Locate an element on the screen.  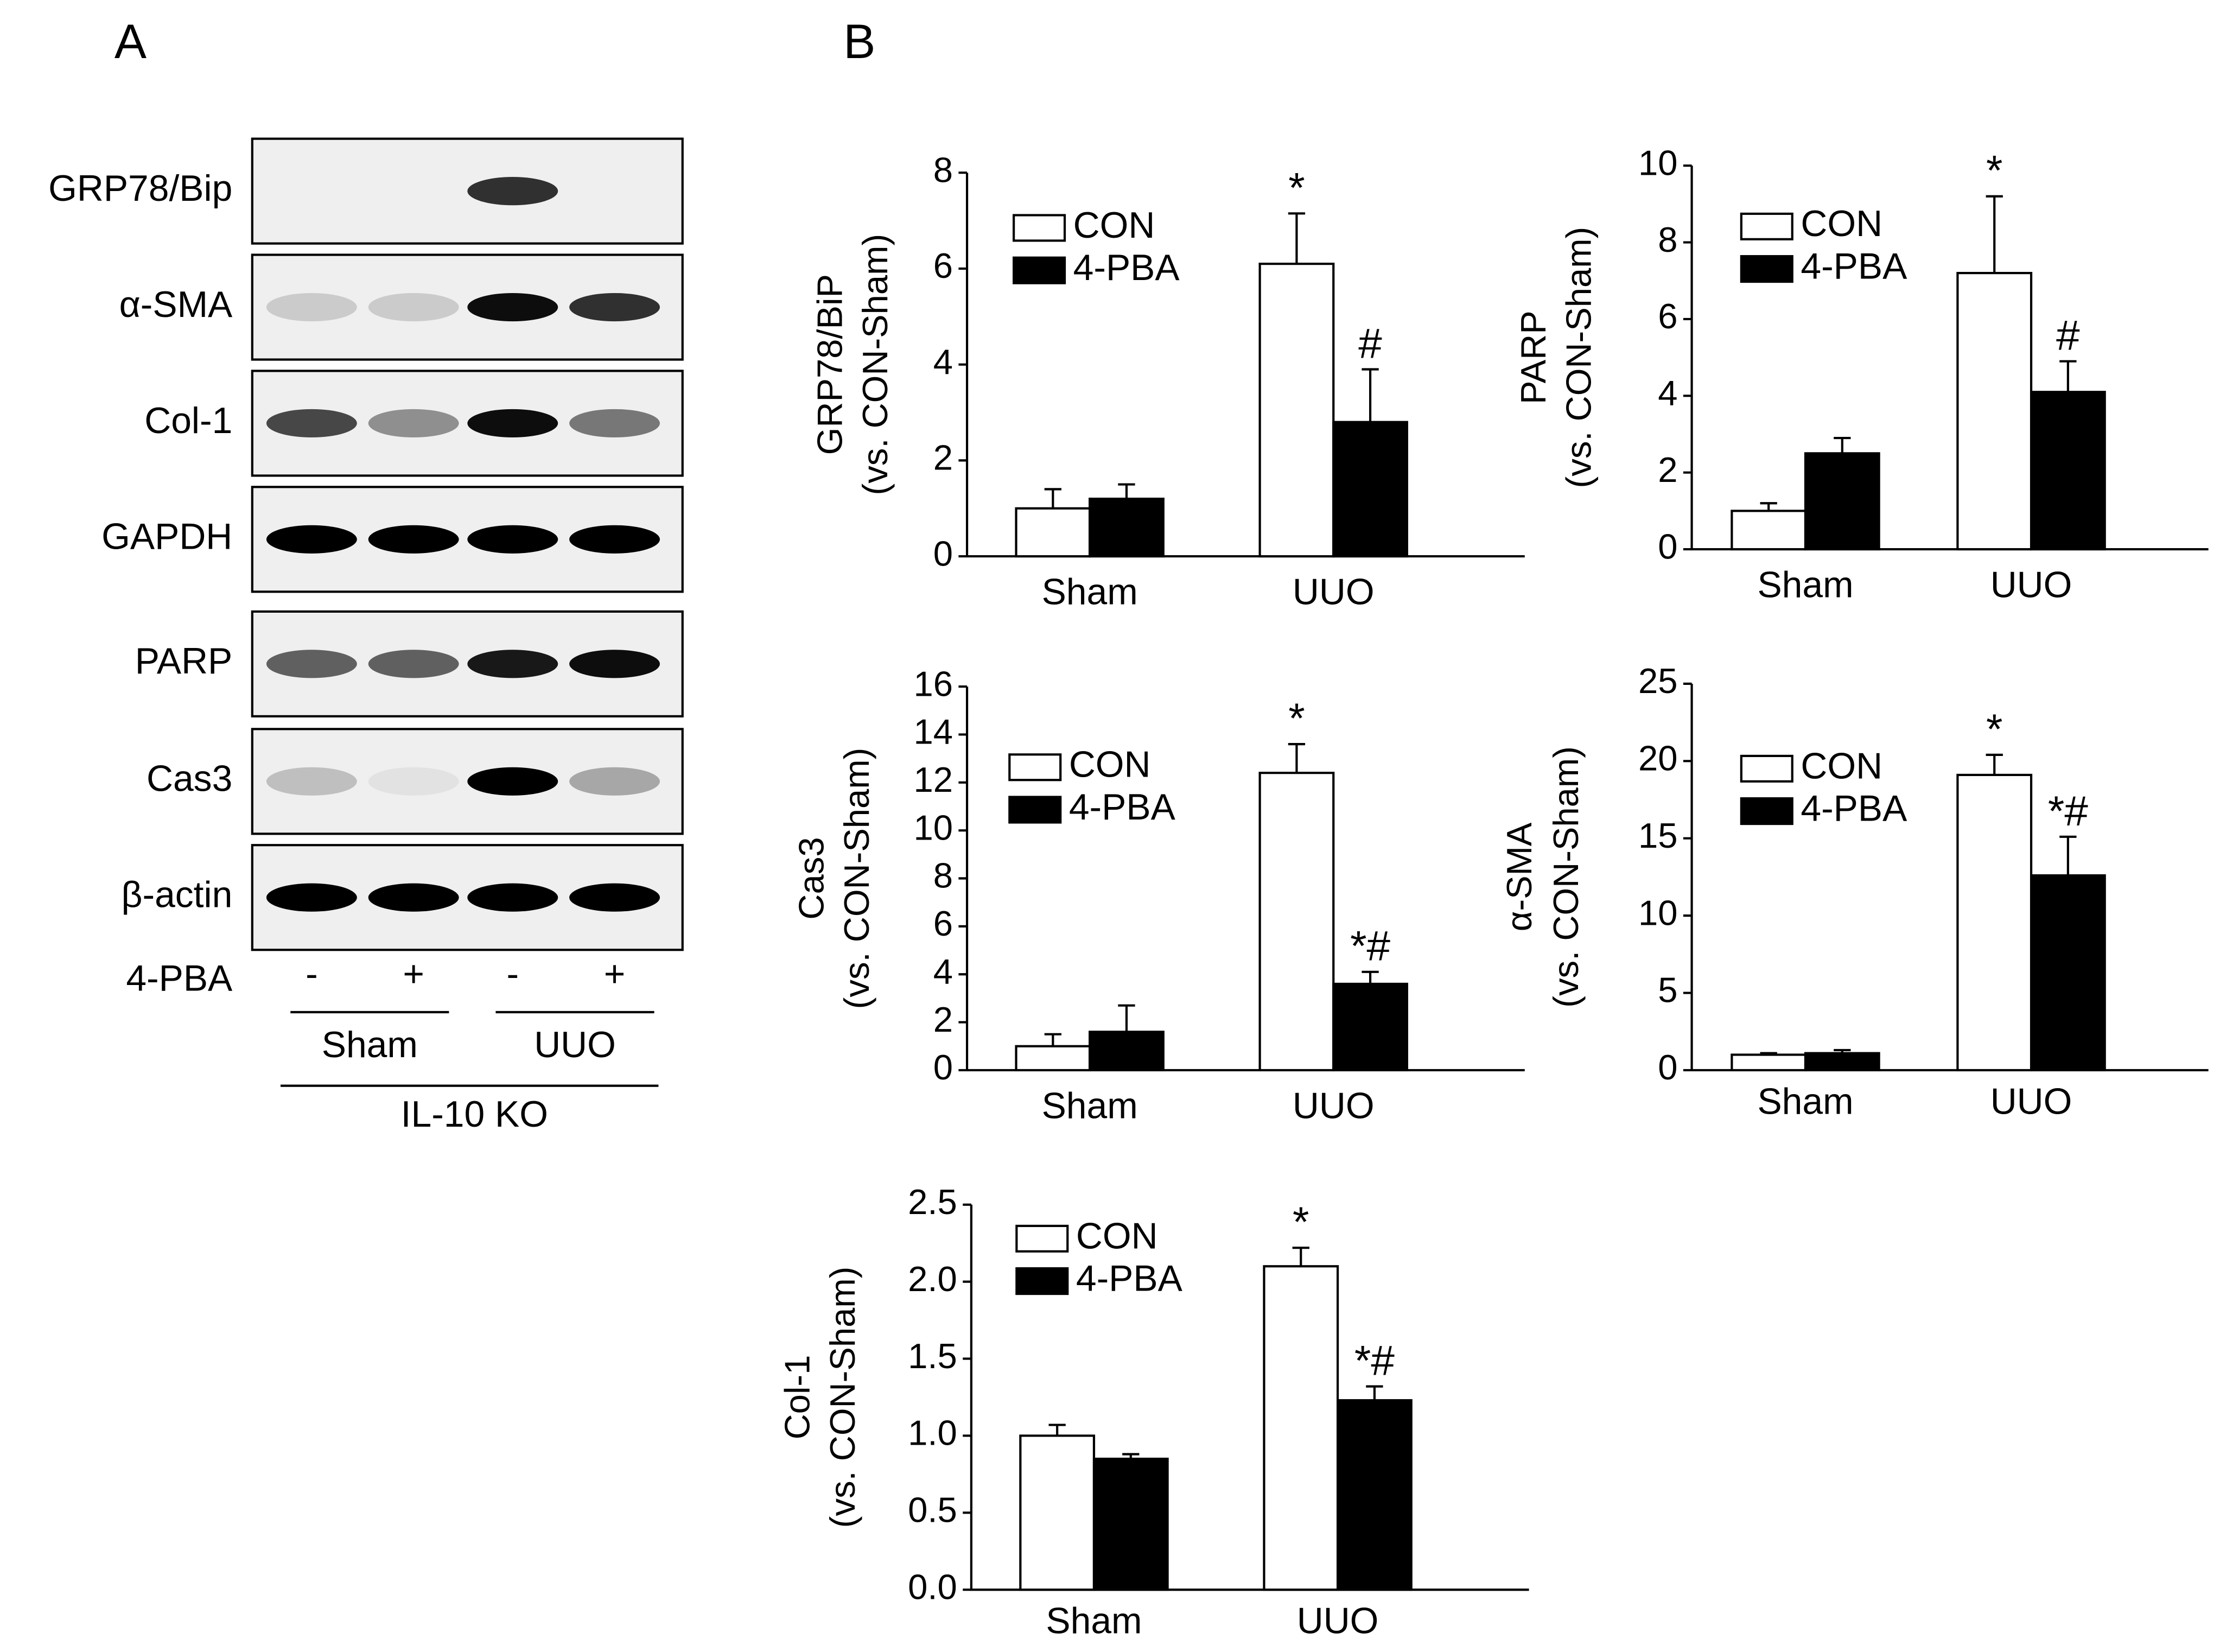
y-tick-label: 25 is located at coordinates (1658, 681).